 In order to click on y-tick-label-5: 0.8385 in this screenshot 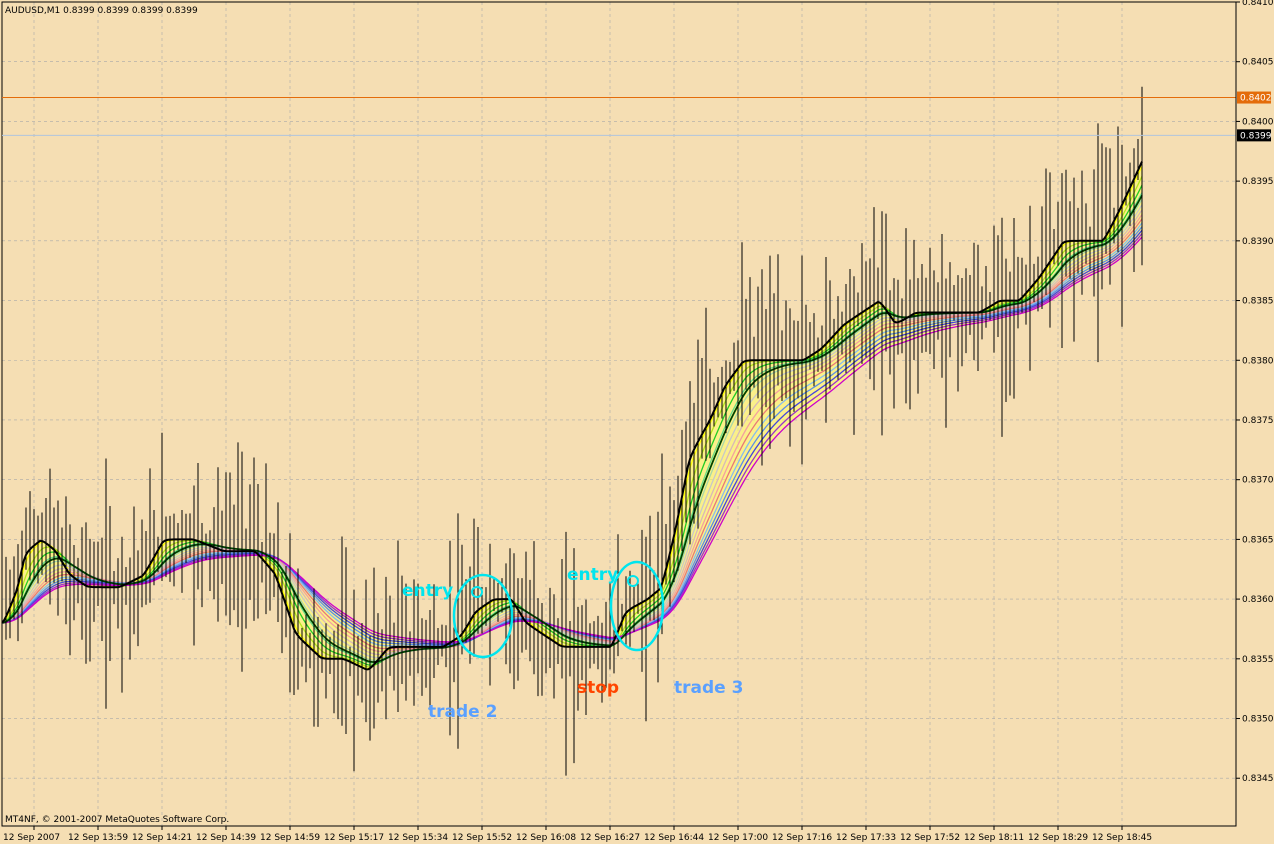, I will do `click(1258, 302)`.